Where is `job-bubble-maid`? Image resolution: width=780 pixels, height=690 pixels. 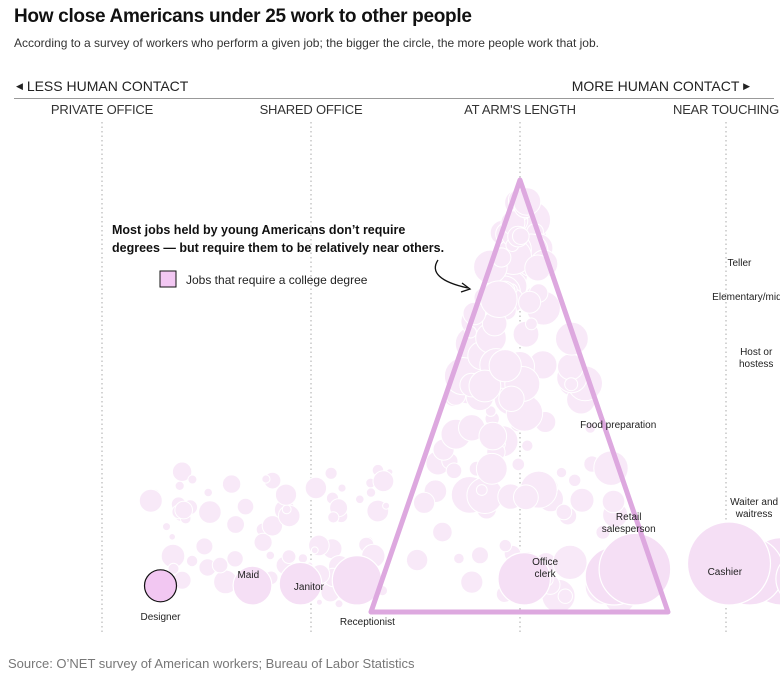
job-bubble-maid is located at coordinates (252, 585).